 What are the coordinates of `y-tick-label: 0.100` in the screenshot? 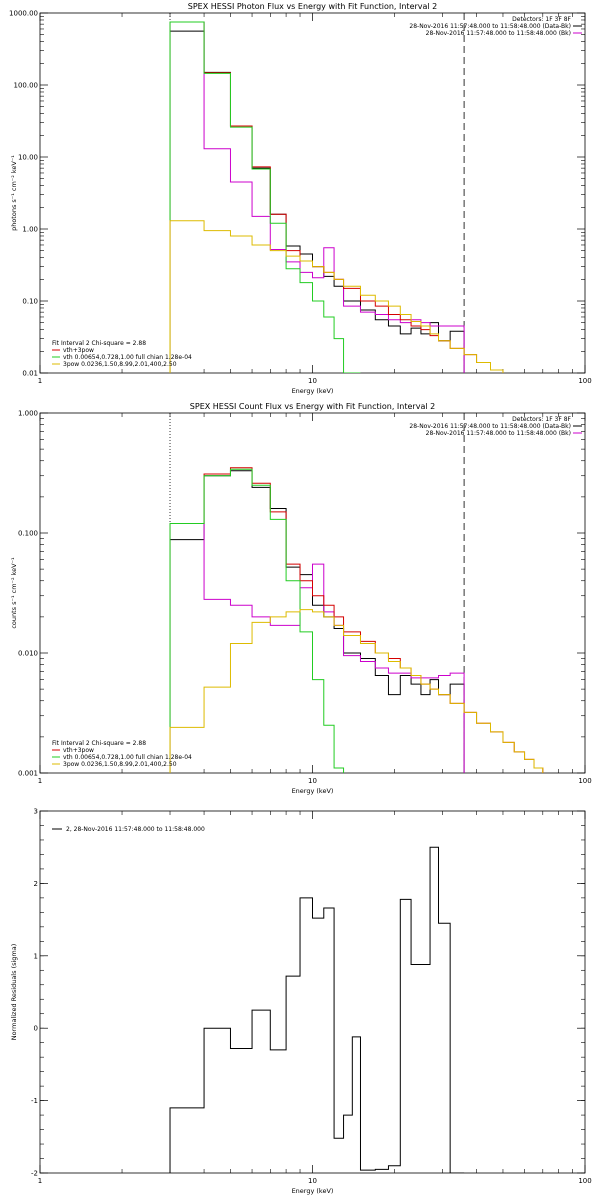 It's located at (28, 534).